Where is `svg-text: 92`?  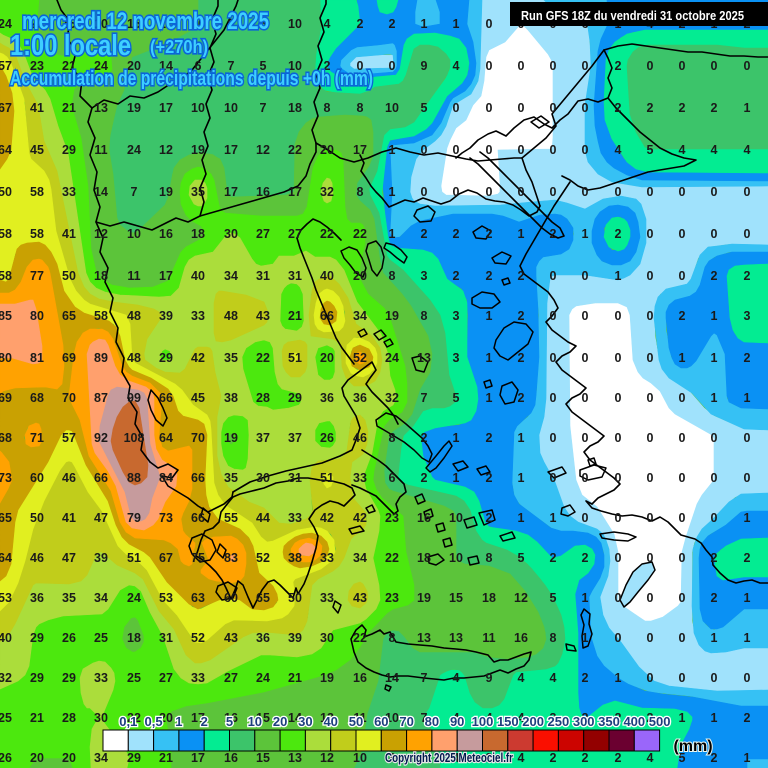 svg-text: 92 is located at coordinates (101, 438).